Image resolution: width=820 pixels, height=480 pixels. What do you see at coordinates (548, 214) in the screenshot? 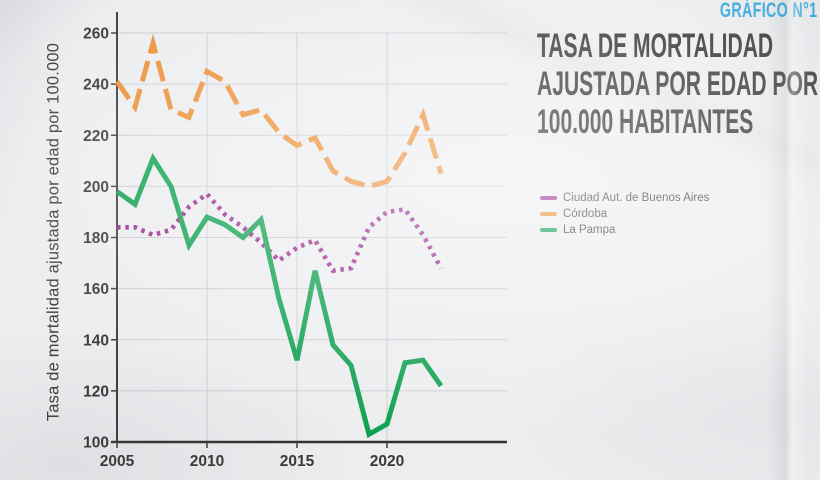
I see `legend-swatch-cordoba` at bounding box center [548, 214].